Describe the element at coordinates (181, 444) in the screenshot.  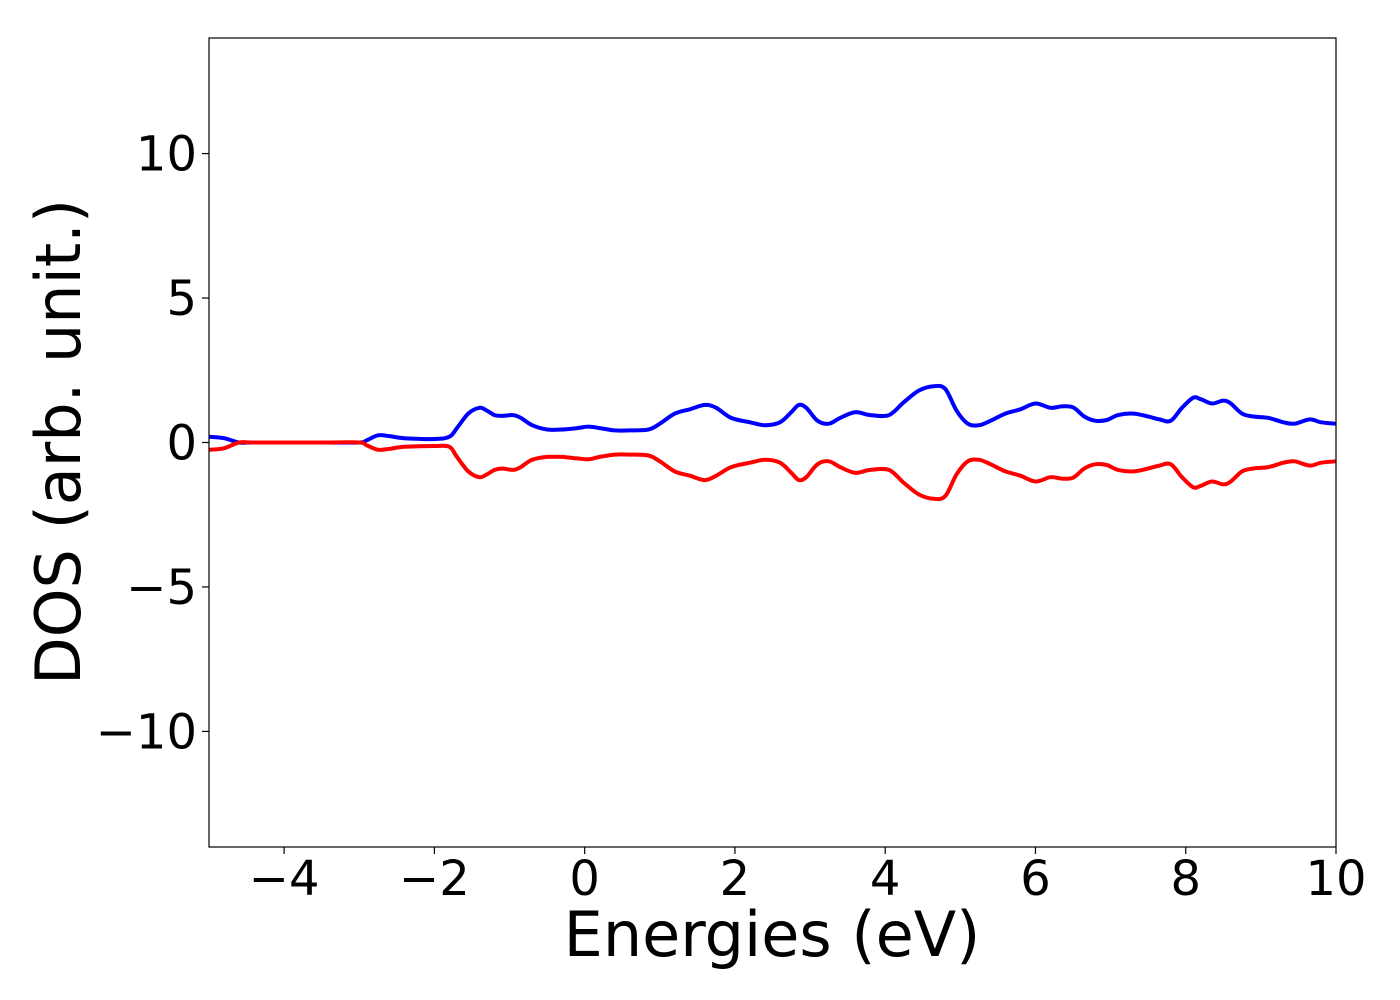
I see `y-tick-label: 0` at that location.